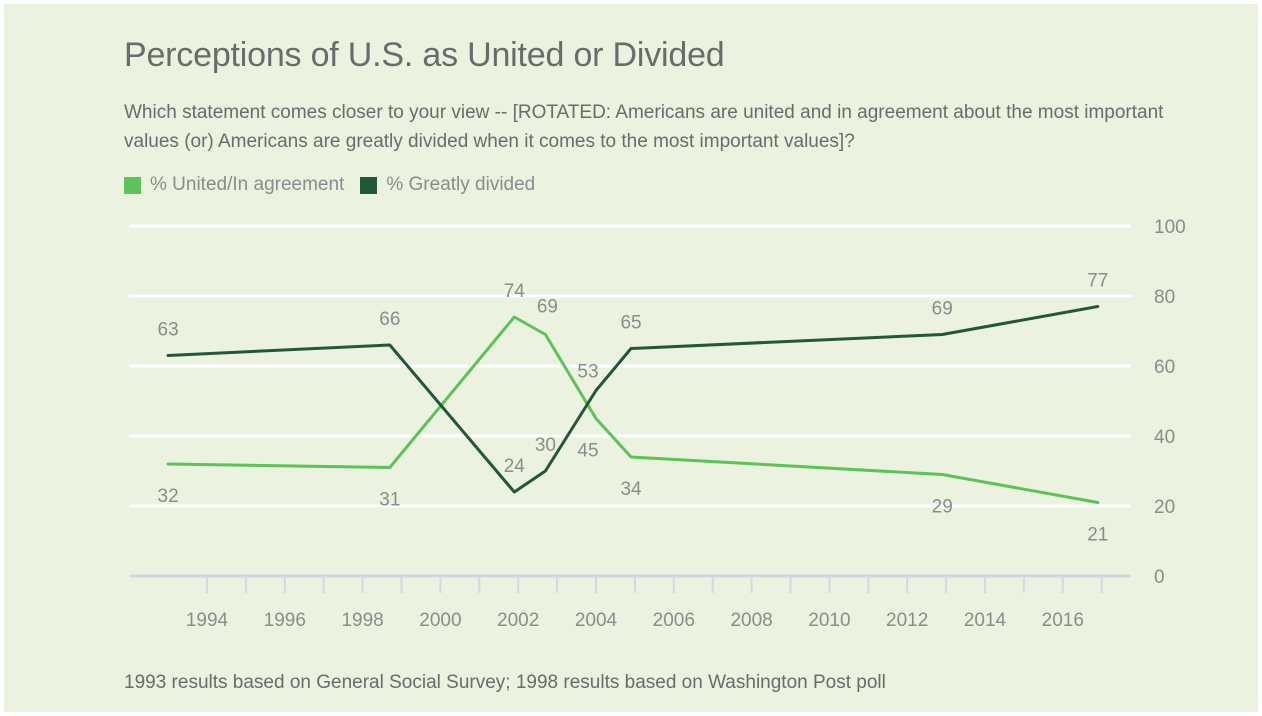 The height and width of the screenshot is (716, 1262). Describe the element at coordinates (1097, 281) in the screenshot. I see `data-label-divided-7: 77` at that location.